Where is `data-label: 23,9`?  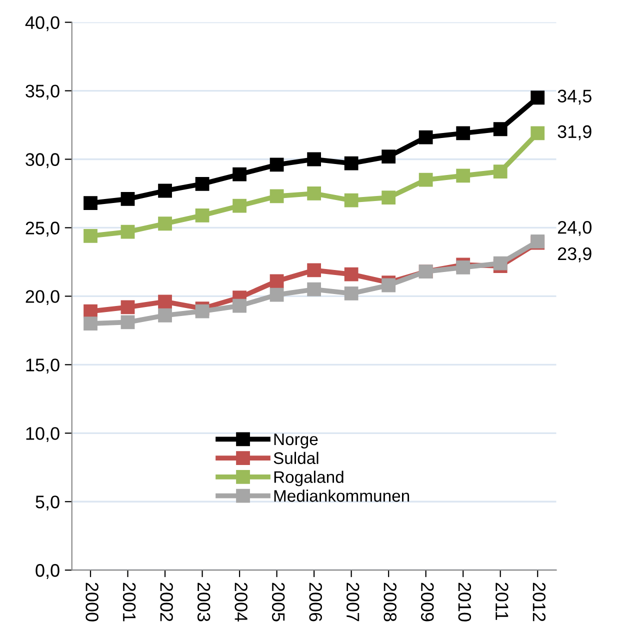 data-label: 23,9 is located at coordinates (575, 254).